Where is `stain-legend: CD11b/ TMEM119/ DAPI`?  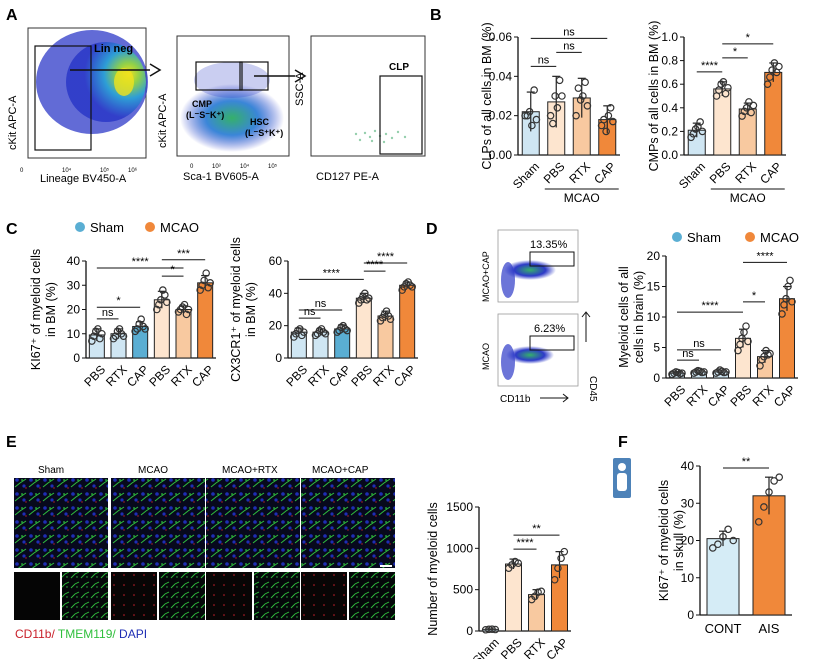 stain-legend: CD11b/ TMEM119/ DAPI is located at coordinates (81, 634).